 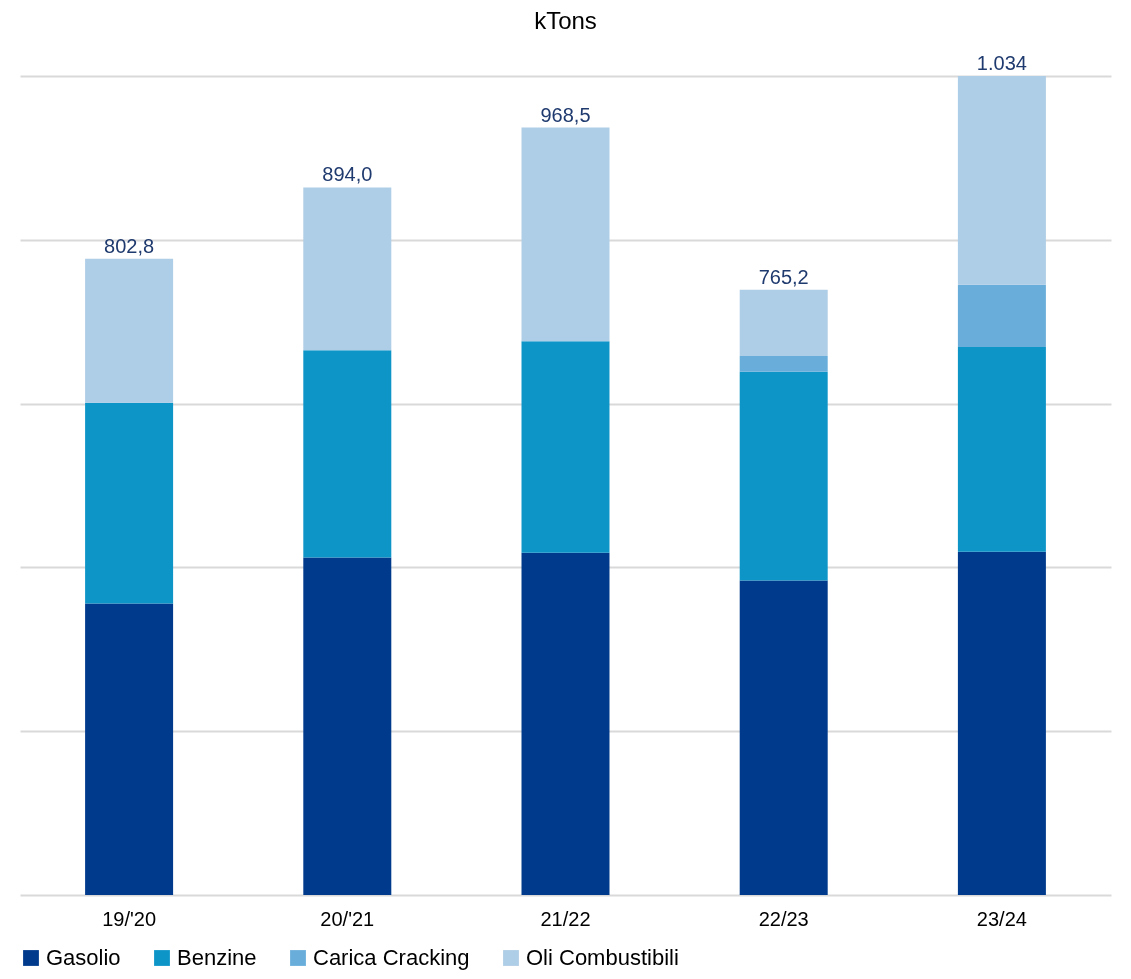 What do you see at coordinates (602, 957) in the screenshot?
I see `legend-label: Oli Combustibili` at bounding box center [602, 957].